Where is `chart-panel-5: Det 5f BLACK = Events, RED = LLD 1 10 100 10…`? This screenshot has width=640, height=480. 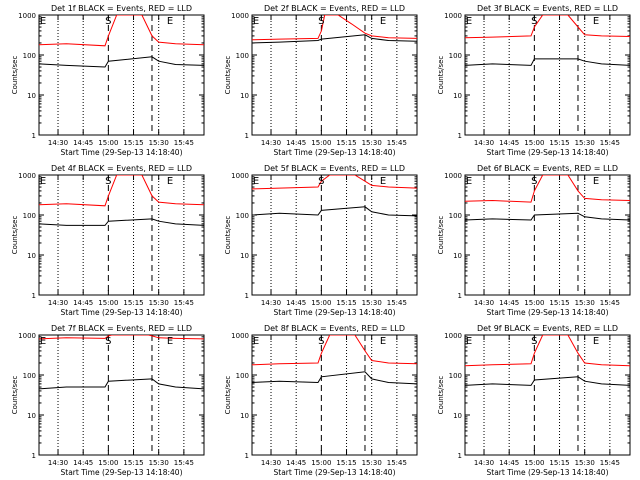 chart-panel-5: Det 5f BLACK = Events, RED = LLD 1 10 100 10… is located at coordinates (321, 240).